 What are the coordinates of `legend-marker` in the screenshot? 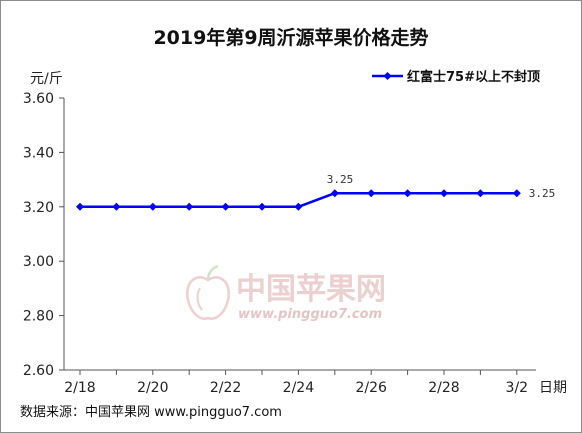 It's located at (387, 76).